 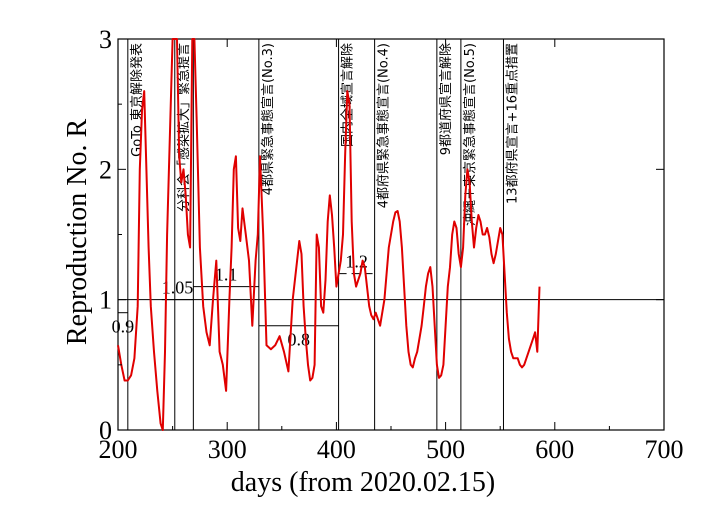 What do you see at coordinates (268, 119) in the screenshot?
I see `event-label-3: 4都県緊急事態宣言(No.3)` at bounding box center [268, 119].